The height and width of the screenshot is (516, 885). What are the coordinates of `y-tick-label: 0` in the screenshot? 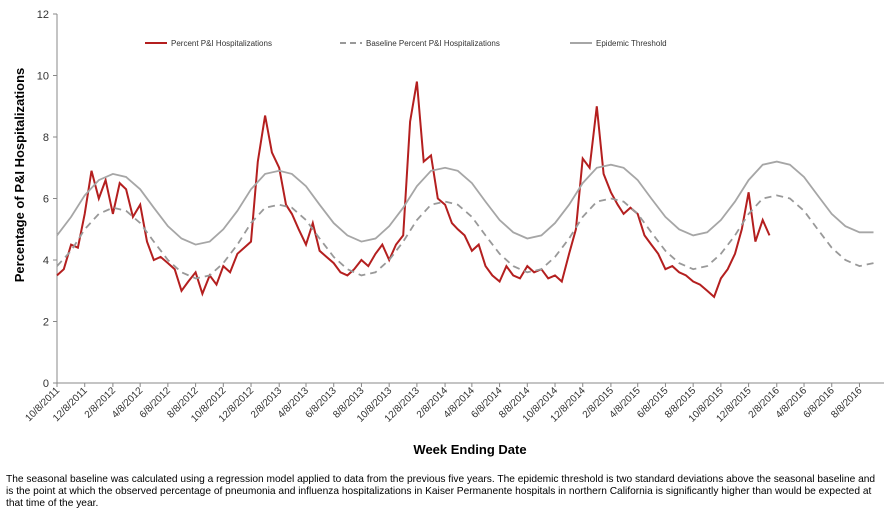 It's located at (46, 384).